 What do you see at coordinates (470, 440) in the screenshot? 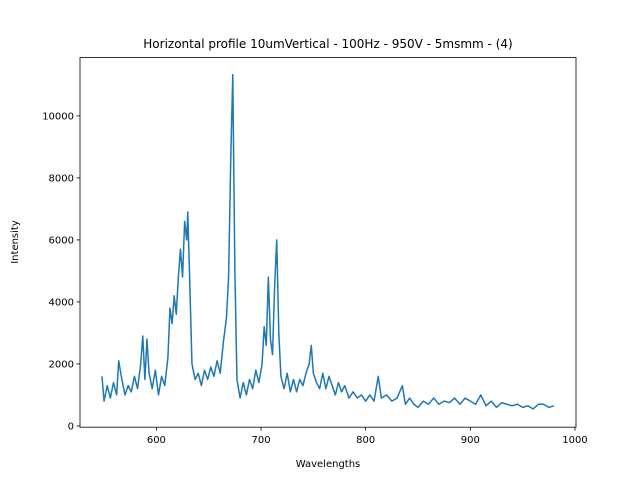
I see `x-tick-label: 900` at bounding box center [470, 440].